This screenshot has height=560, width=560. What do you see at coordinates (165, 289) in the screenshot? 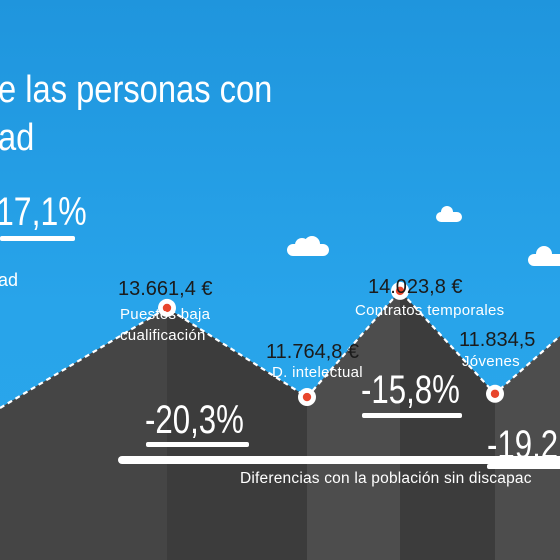
I see `value-label-puestos: 13.661,4 €` at bounding box center [165, 289].